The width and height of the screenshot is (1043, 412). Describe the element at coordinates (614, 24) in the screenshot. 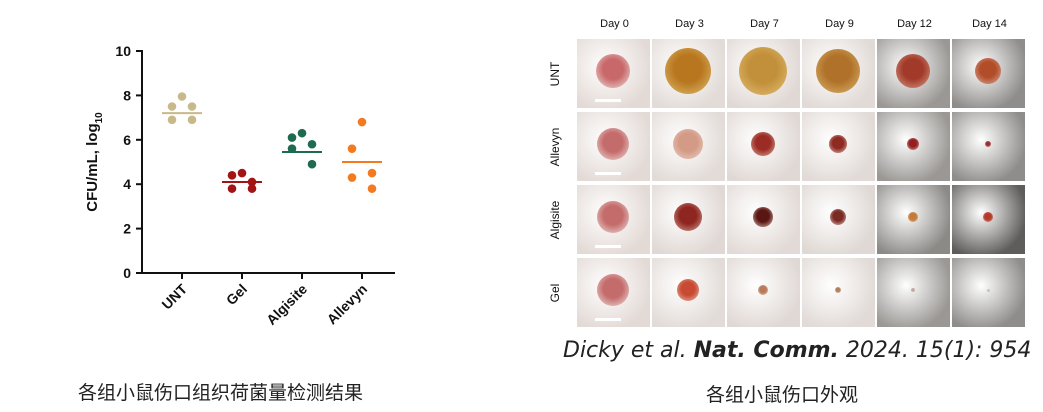

I see `day-header: Day 0` at that location.